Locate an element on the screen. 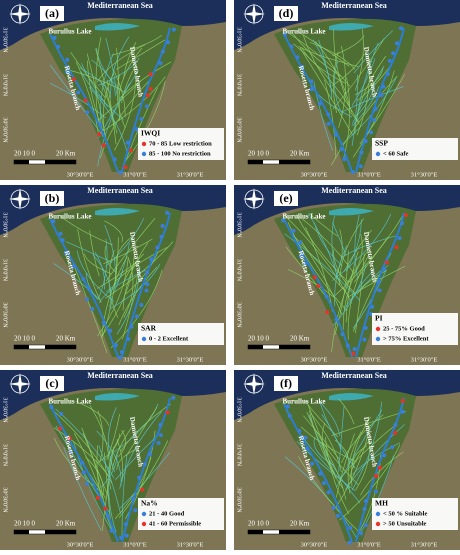 The image size is (460, 555). legend-label: 0 - 2 Excellent is located at coordinates (169, 338).